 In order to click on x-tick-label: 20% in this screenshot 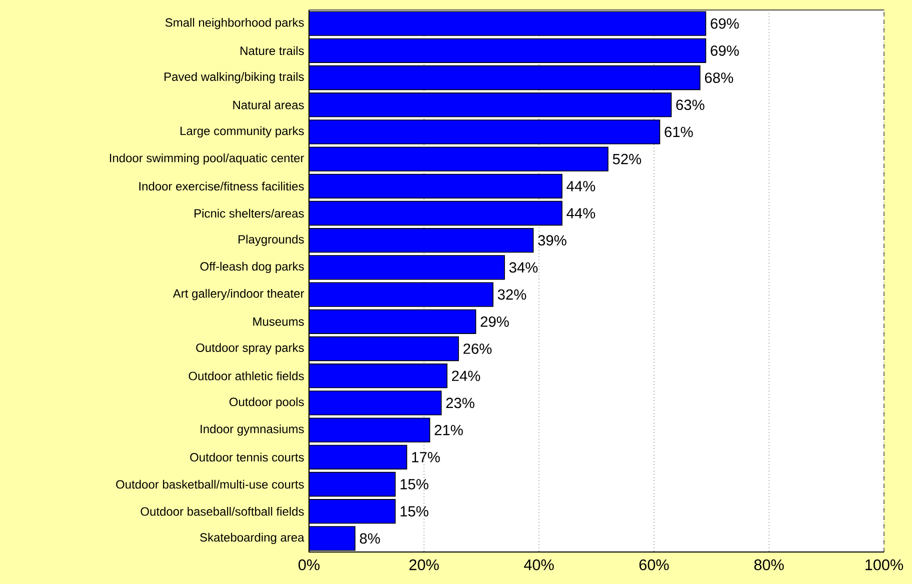, I will do `click(424, 564)`.